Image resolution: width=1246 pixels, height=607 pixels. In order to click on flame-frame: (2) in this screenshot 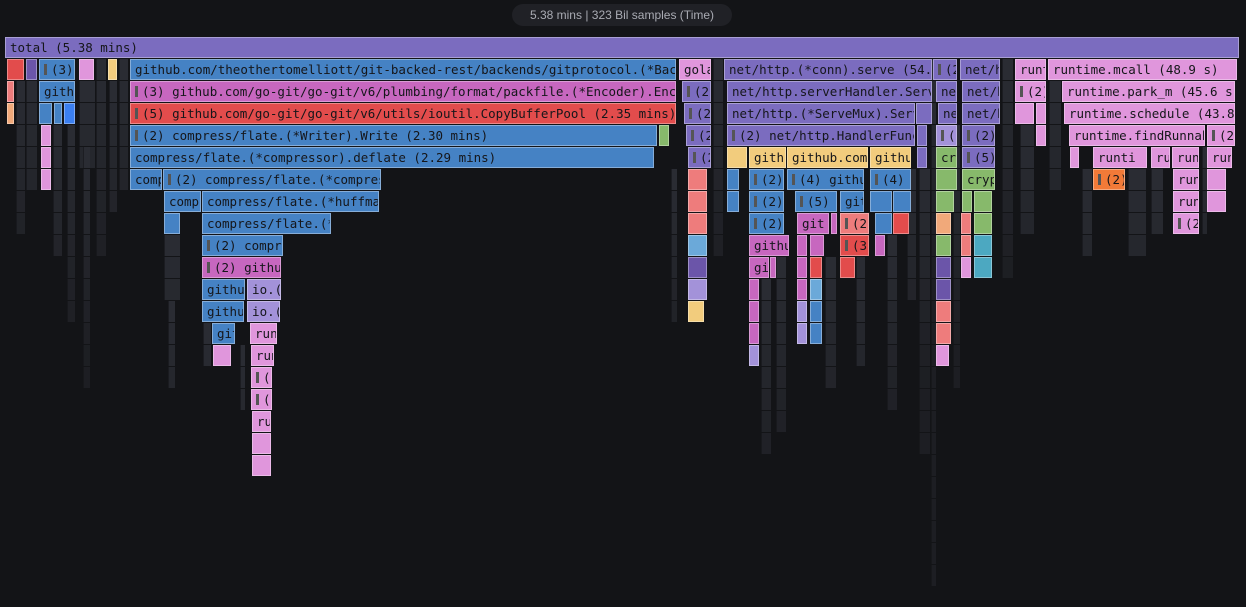, I will do `click(1030, 91)`.